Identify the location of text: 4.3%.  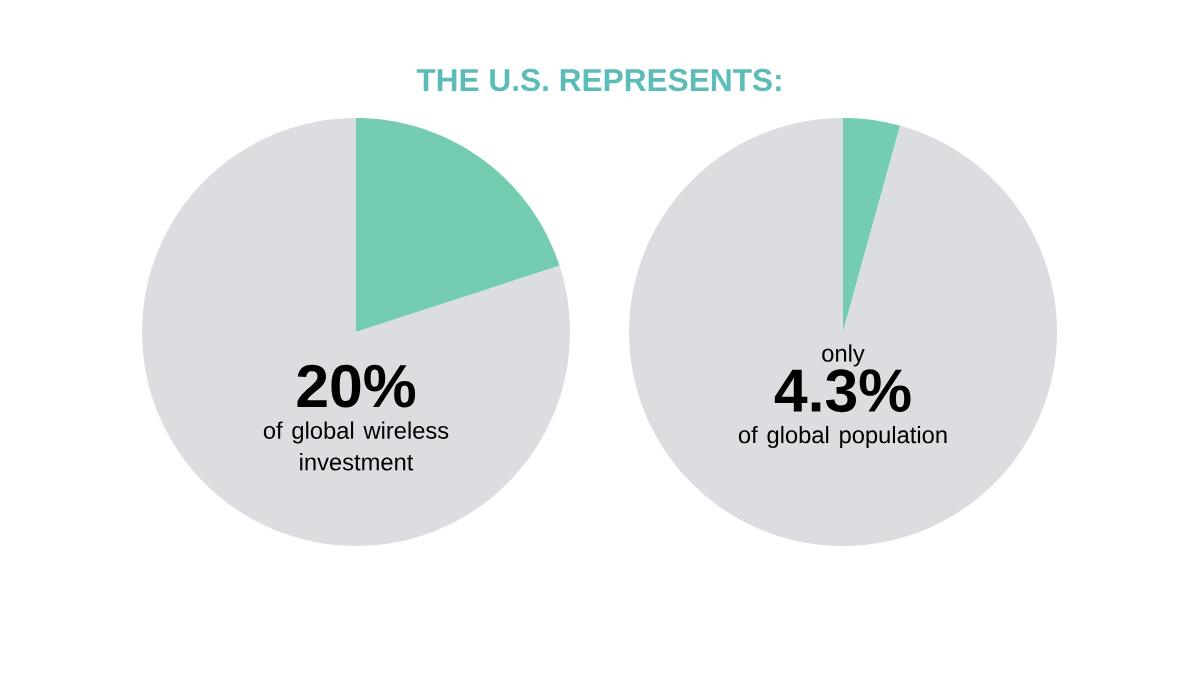
(842, 391).